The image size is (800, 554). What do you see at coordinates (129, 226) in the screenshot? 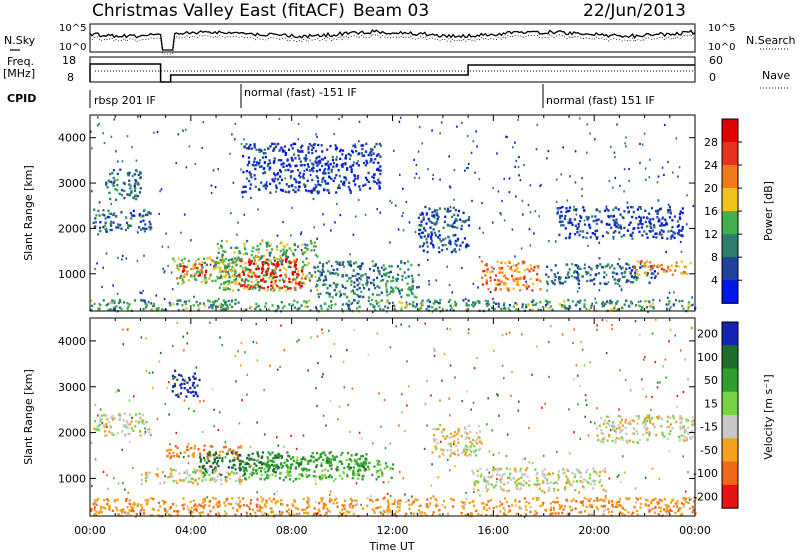
I see `power-region-0-cell` at bounding box center [129, 226].